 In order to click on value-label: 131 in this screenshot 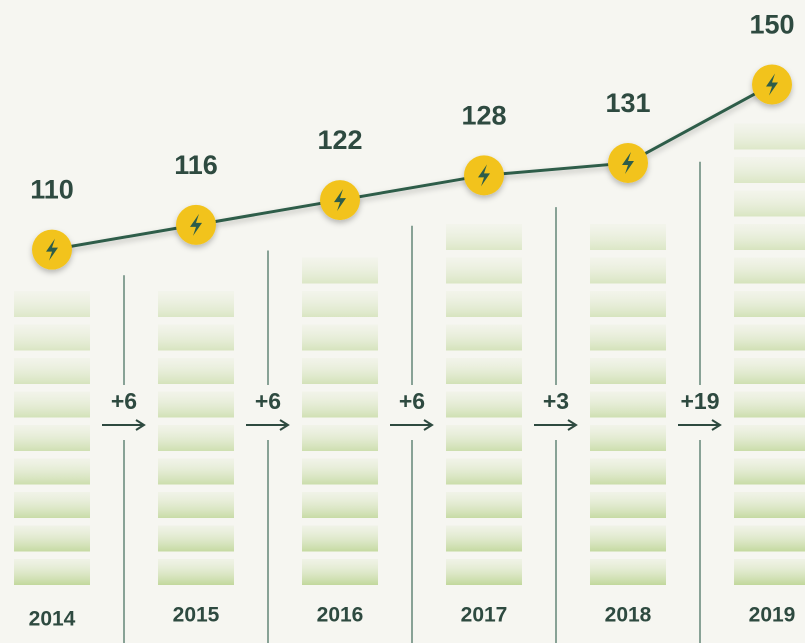, I will do `click(627, 103)`.